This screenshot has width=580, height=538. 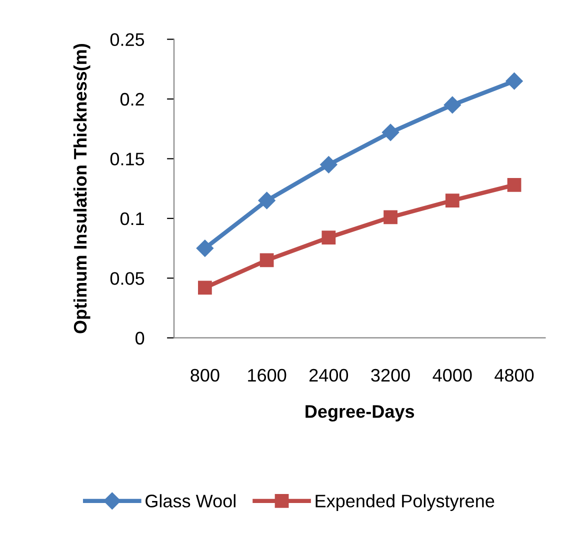 What do you see at coordinates (140, 338) in the screenshot?
I see `y-tick-label: 0` at bounding box center [140, 338].